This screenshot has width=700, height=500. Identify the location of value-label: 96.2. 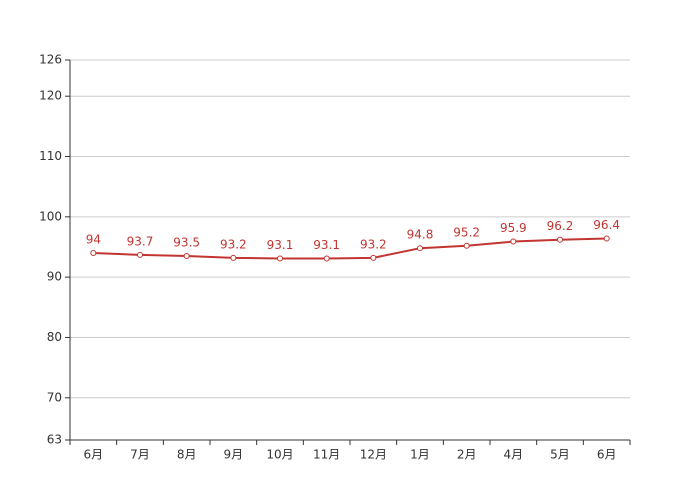
(560, 226).